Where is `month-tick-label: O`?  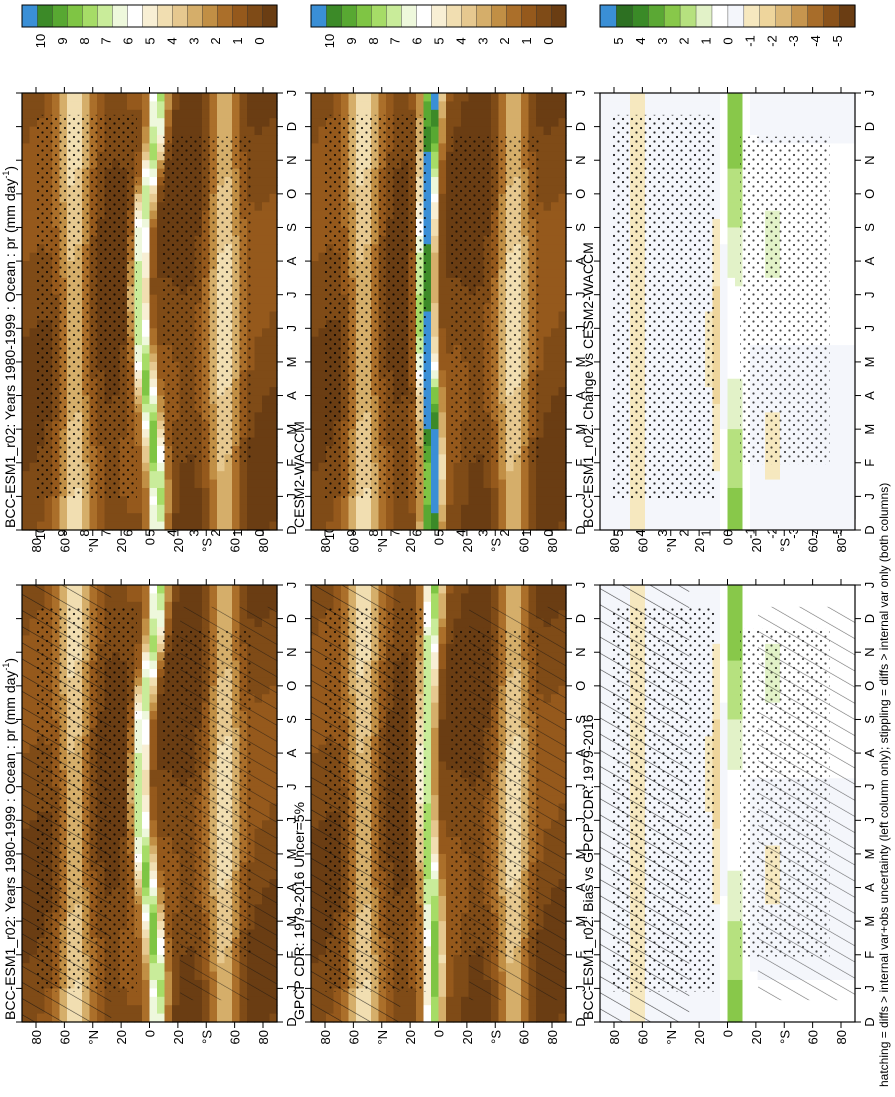
month-tick-label: O is located at coordinates (291, 194).